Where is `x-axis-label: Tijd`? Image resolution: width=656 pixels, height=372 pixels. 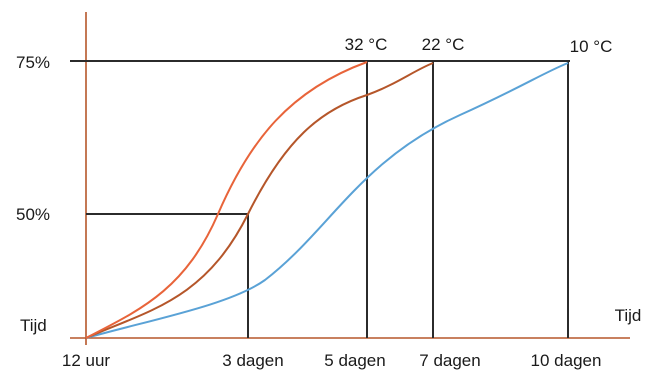 x-axis-label: Tijd is located at coordinates (628, 315).